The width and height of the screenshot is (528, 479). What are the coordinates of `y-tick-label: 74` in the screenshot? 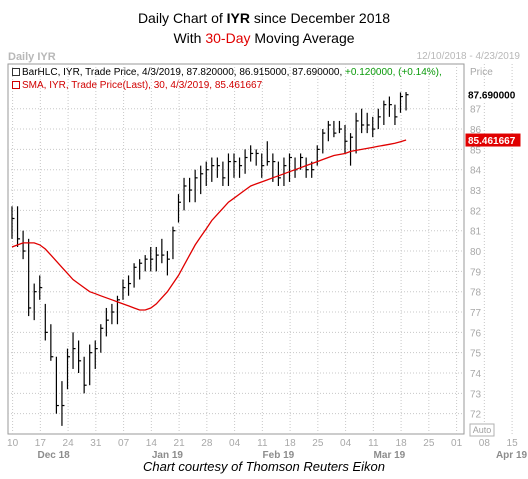 It's located at (476, 374).